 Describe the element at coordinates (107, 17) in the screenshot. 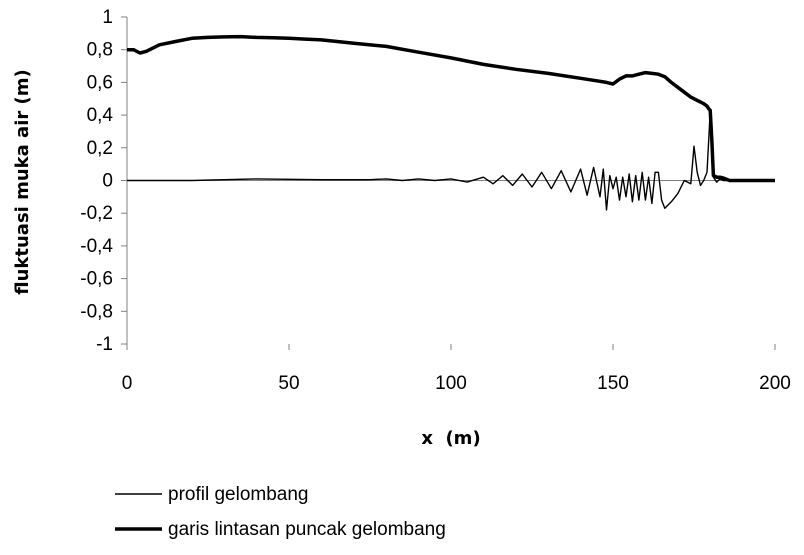

I see `y-tick-label: 1` at that location.